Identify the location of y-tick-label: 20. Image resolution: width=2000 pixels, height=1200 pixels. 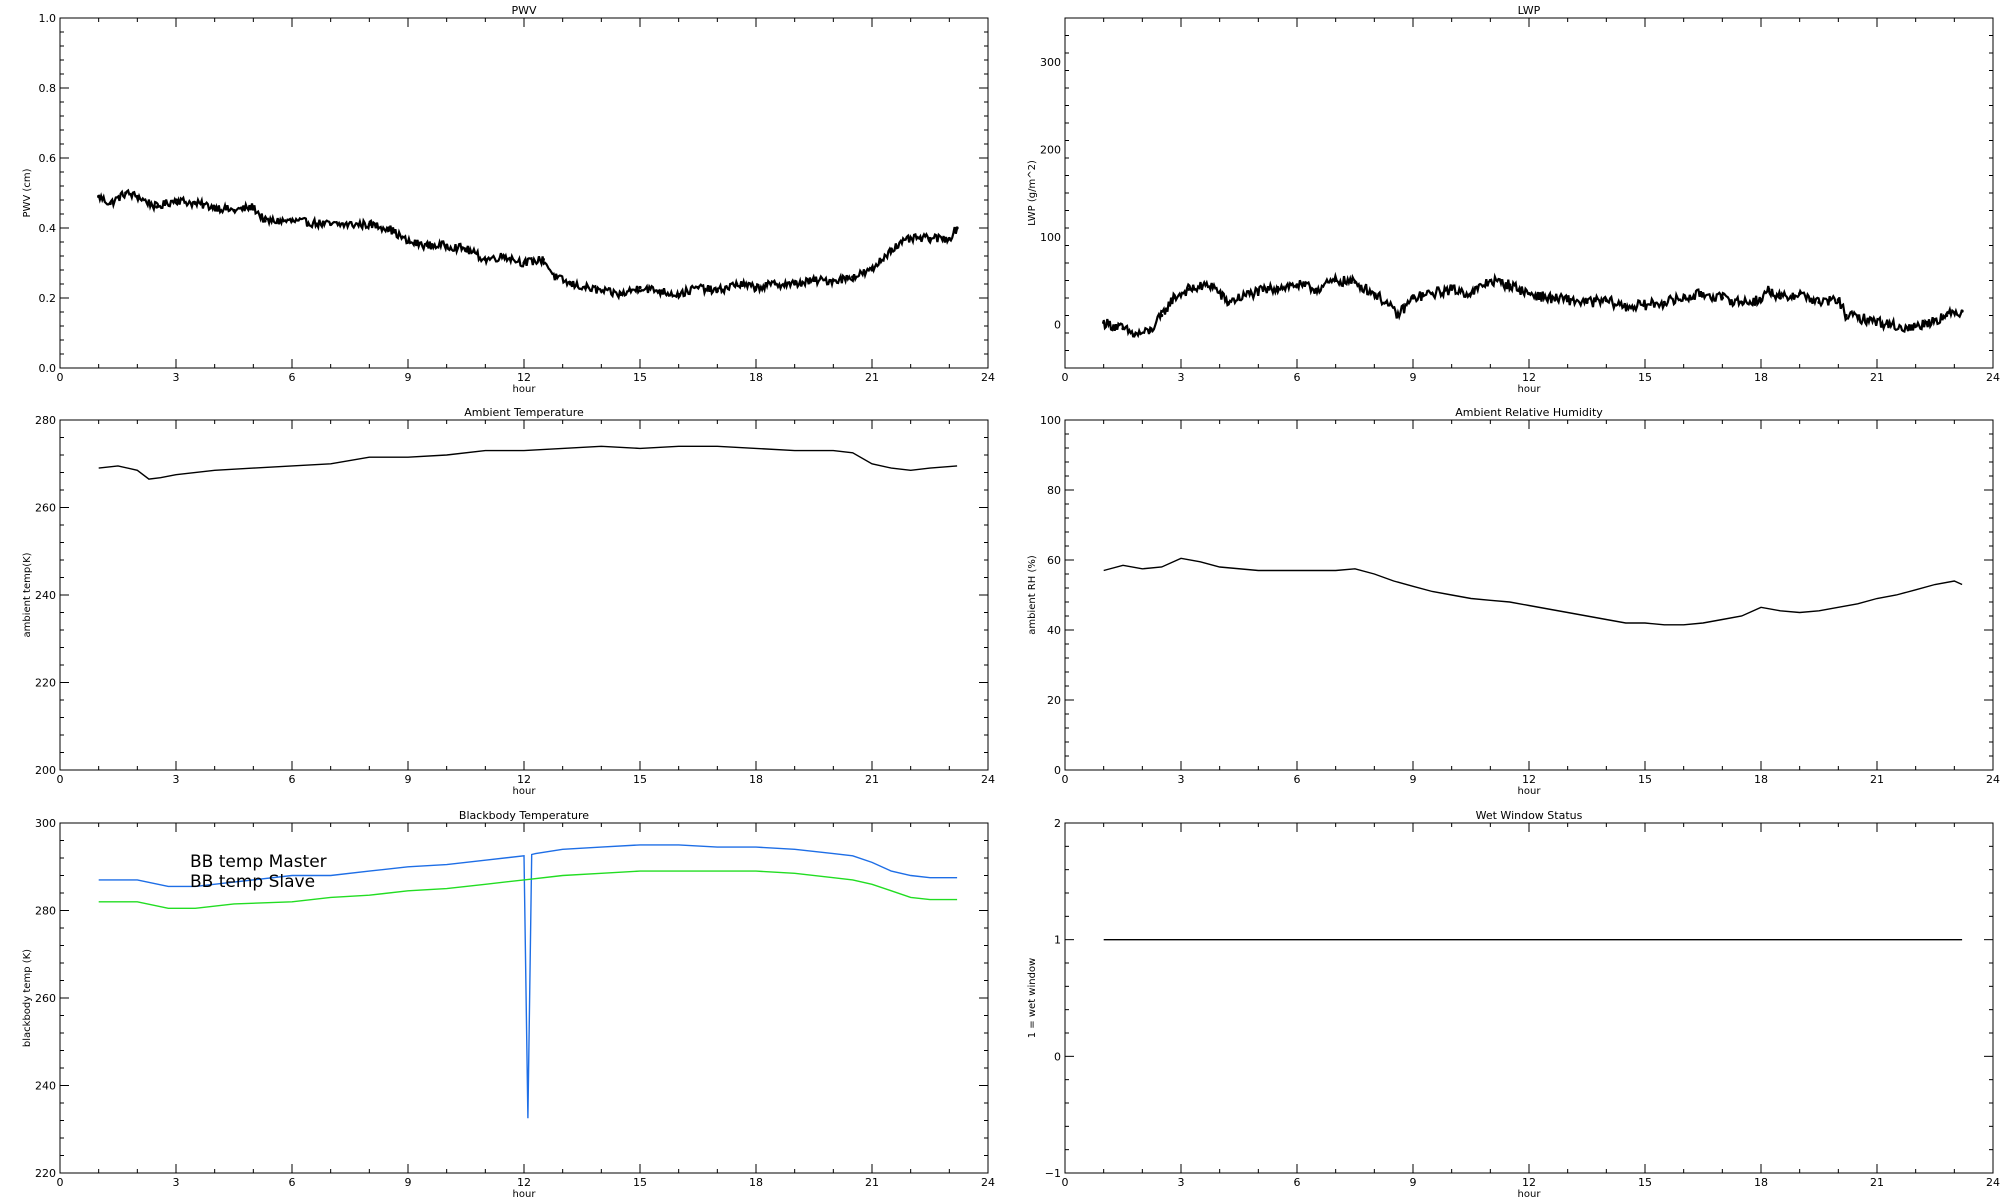
(1054, 700).